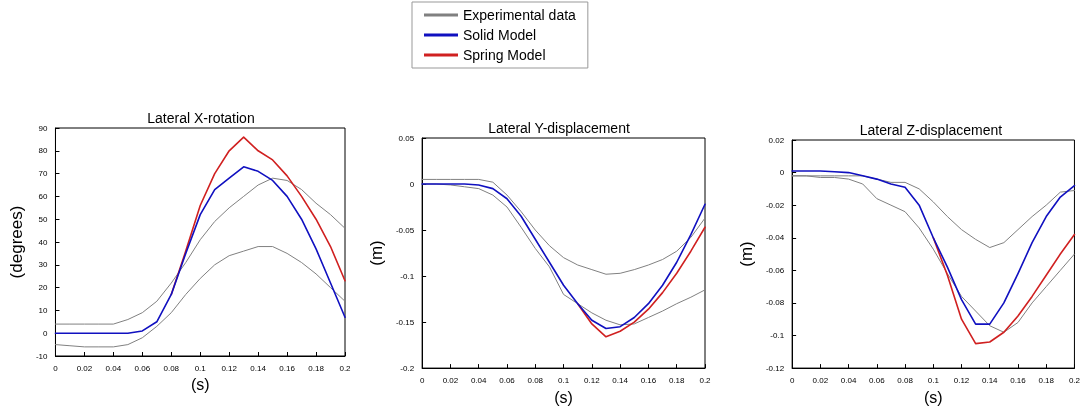 The width and height of the screenshot is (1083, 410). Describe the element at coordinates (16, 242) in the screenshot. I see `y-axis-title: (degrees)` at that location.